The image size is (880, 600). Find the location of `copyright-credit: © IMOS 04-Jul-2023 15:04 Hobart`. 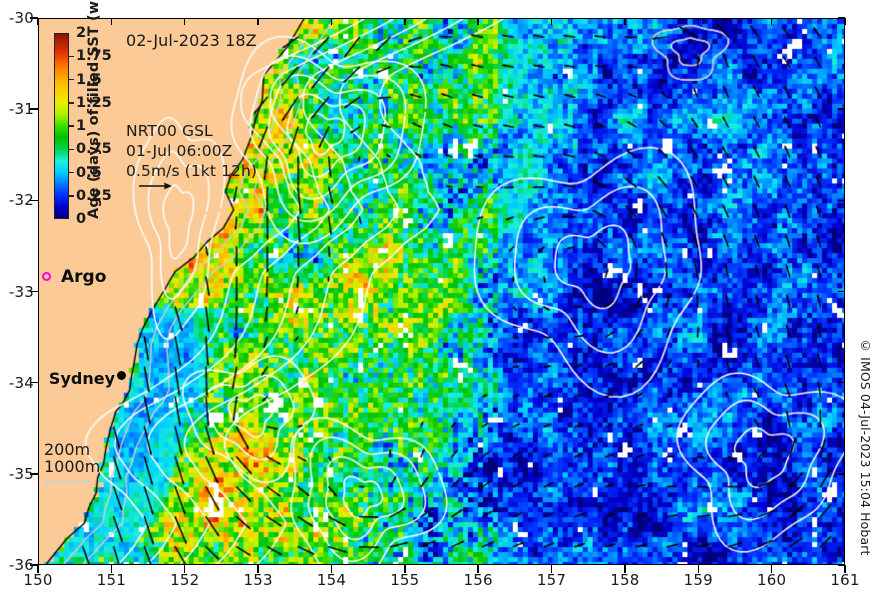

copyright-credit: © IMOS 04-Jul-2023 15:04 Hobart is located at coordinates (865, 447).